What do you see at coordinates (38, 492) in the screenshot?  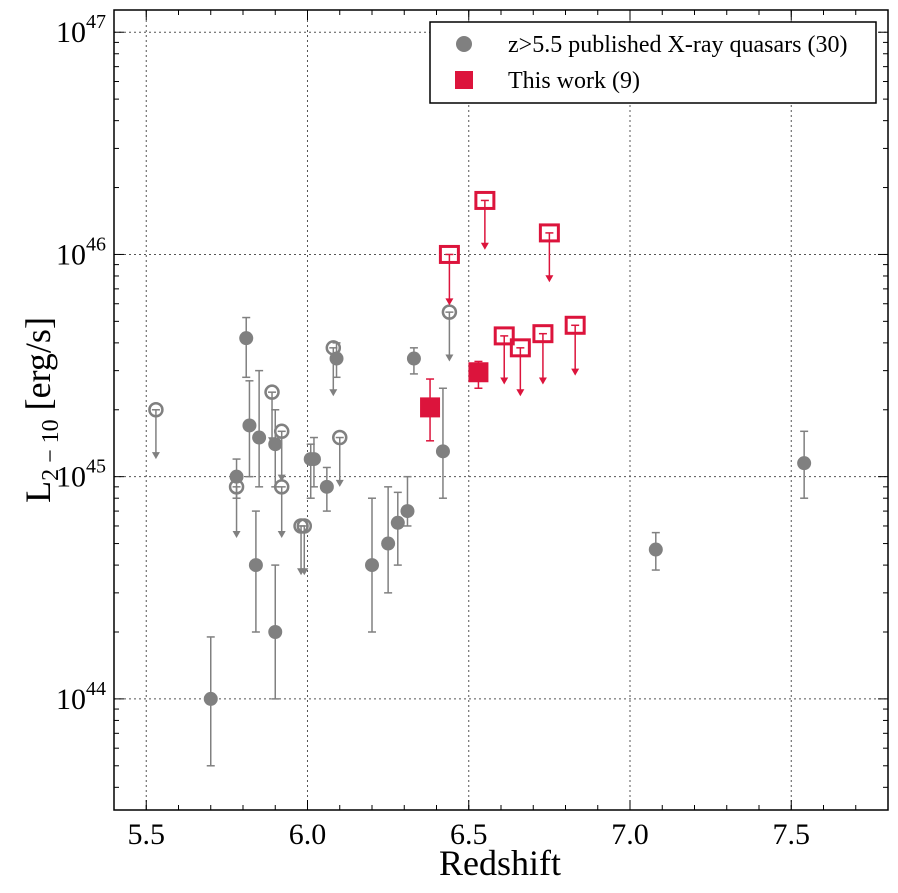 I see `y-axis-label-main: L` at bounding box center [38, 492].